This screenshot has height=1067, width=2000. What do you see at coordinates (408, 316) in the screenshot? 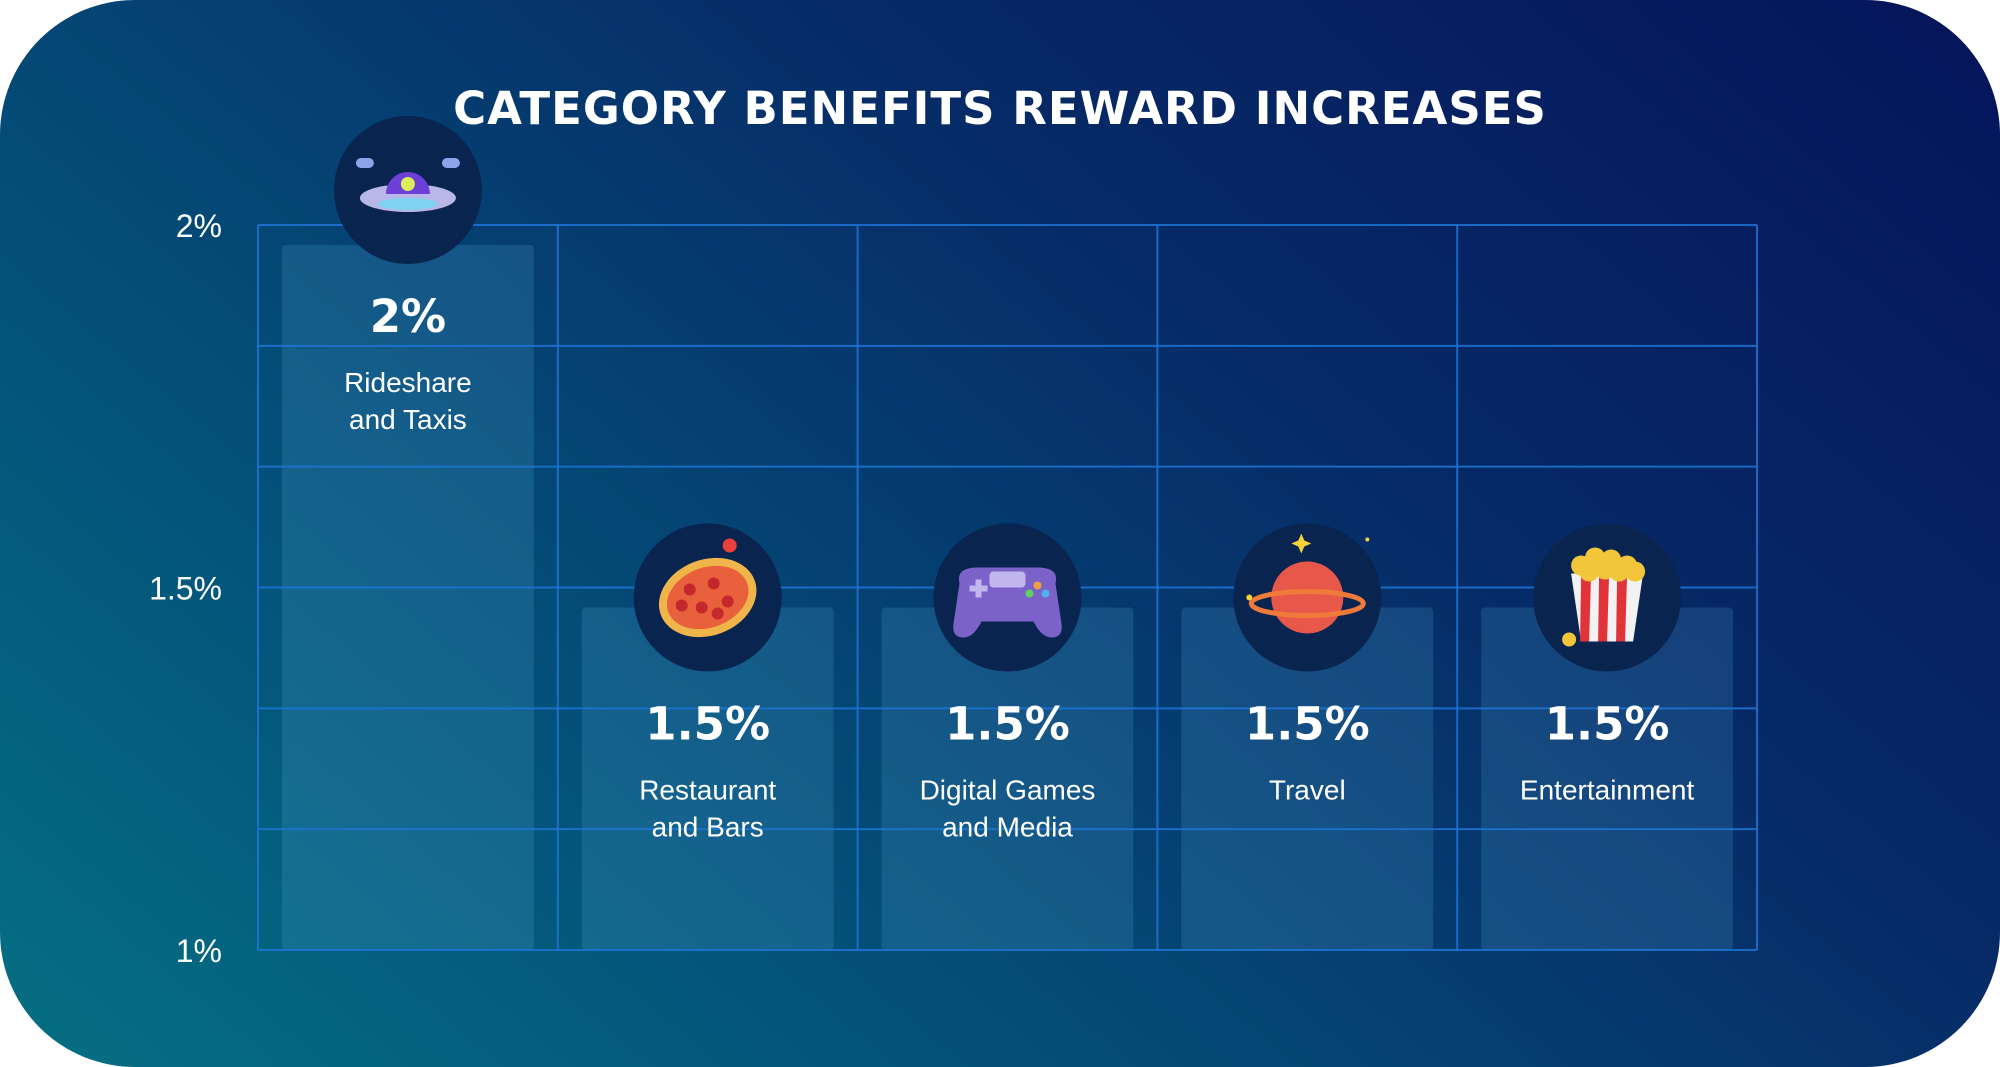
I see `data-label: 2%` at bounding box center [408, 316].